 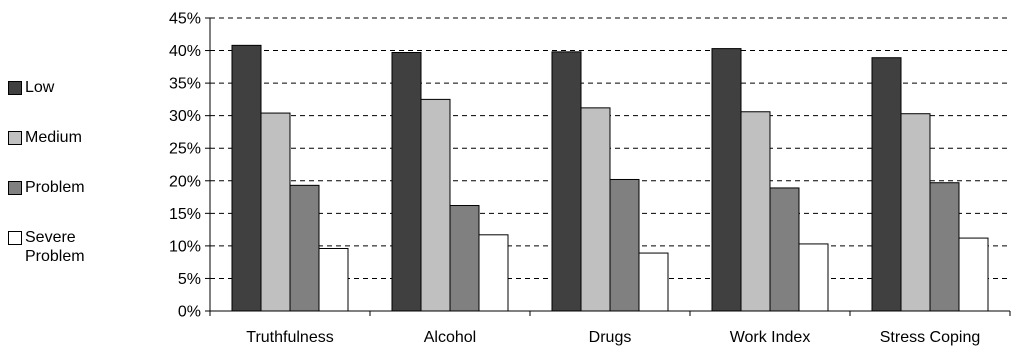 I want to click on legend-label-severe-problem: Severe Problem, so click(x=55, y=247).